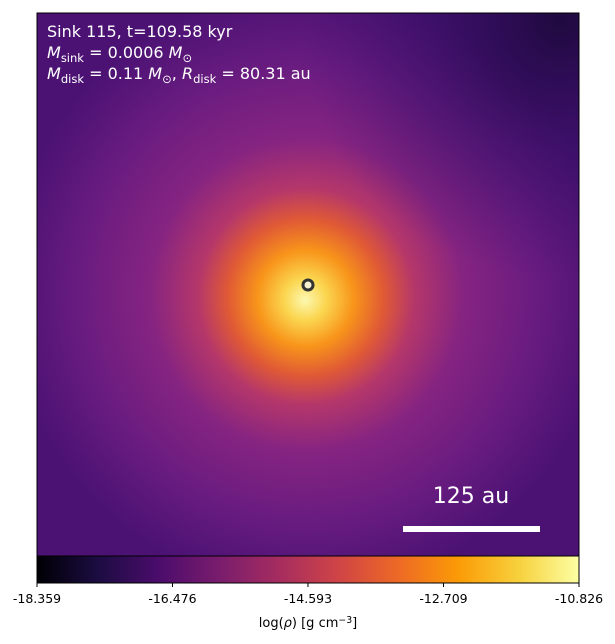 The width and height of the screenshot is (615, 644). What do you see at coordinates (471, 496) in the screenshot?
I see `scale-bar-label: 125 au` at bounding box center [471, 496].